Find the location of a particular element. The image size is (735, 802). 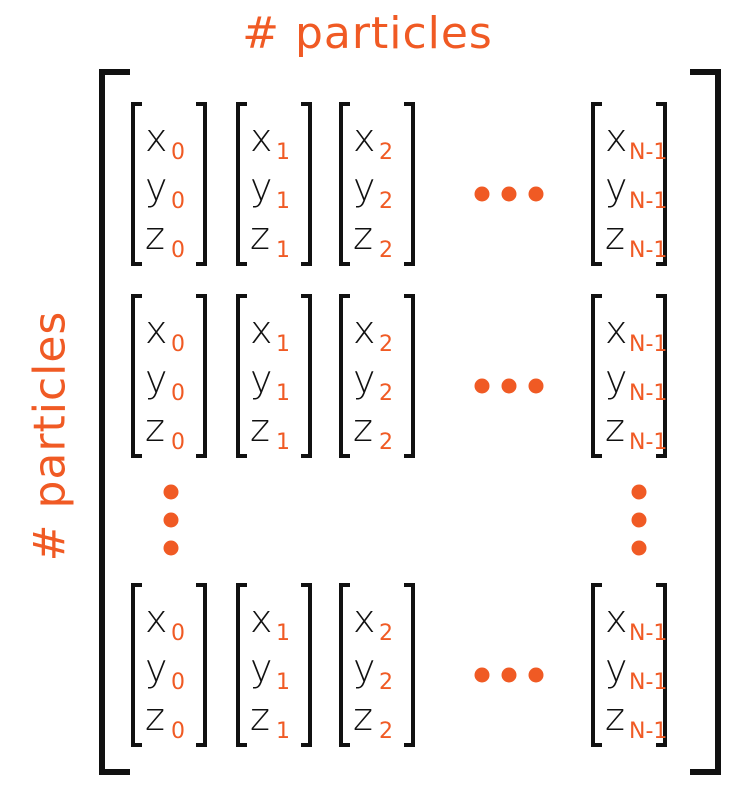

position-vector: x 1y 1z 1 is located at coordinates (274, 376).